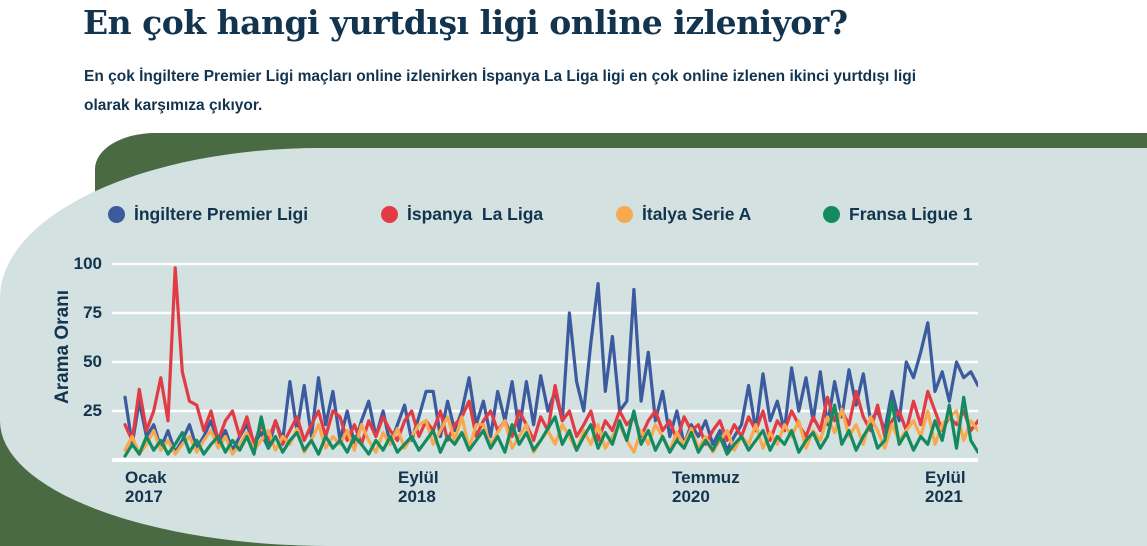 This screenshot has height=546, width=1147. What do you see at coordinates (173, 105) in the screenshot?
I see `page-subtitle-line2: olarak karşımıza çıkıyor.` at bounding box center [173, 105].